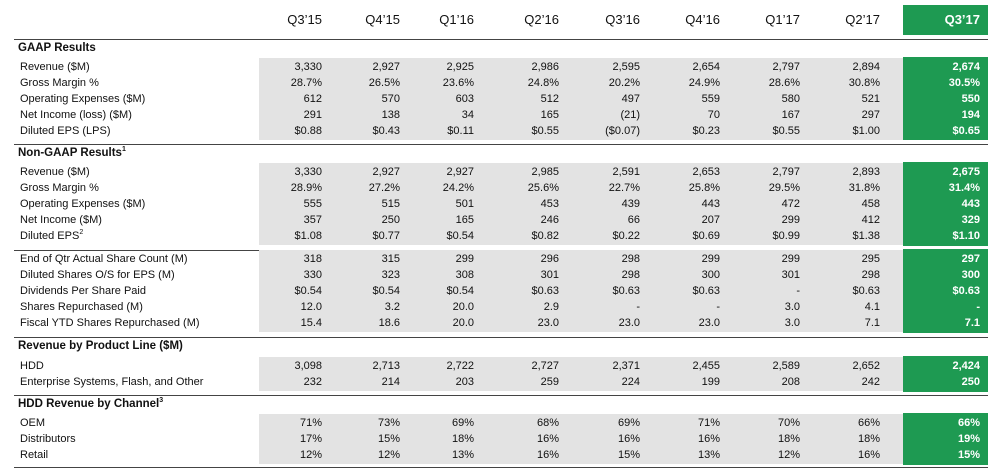  What do you see at coordinates (50, 236) in the screenshot?
I see `row-label-text: Diluted EPS` at bounding box center [50, 236].